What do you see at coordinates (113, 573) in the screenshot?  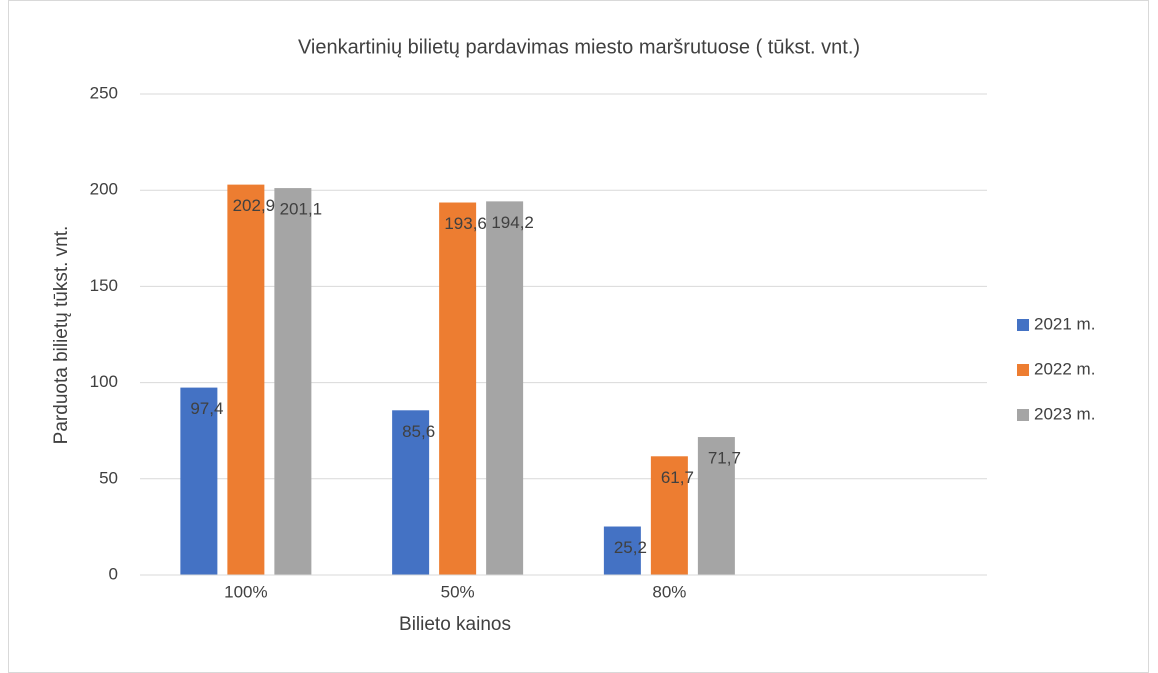 I see `y-tick-label: 0` at bounding box center [113, 573].